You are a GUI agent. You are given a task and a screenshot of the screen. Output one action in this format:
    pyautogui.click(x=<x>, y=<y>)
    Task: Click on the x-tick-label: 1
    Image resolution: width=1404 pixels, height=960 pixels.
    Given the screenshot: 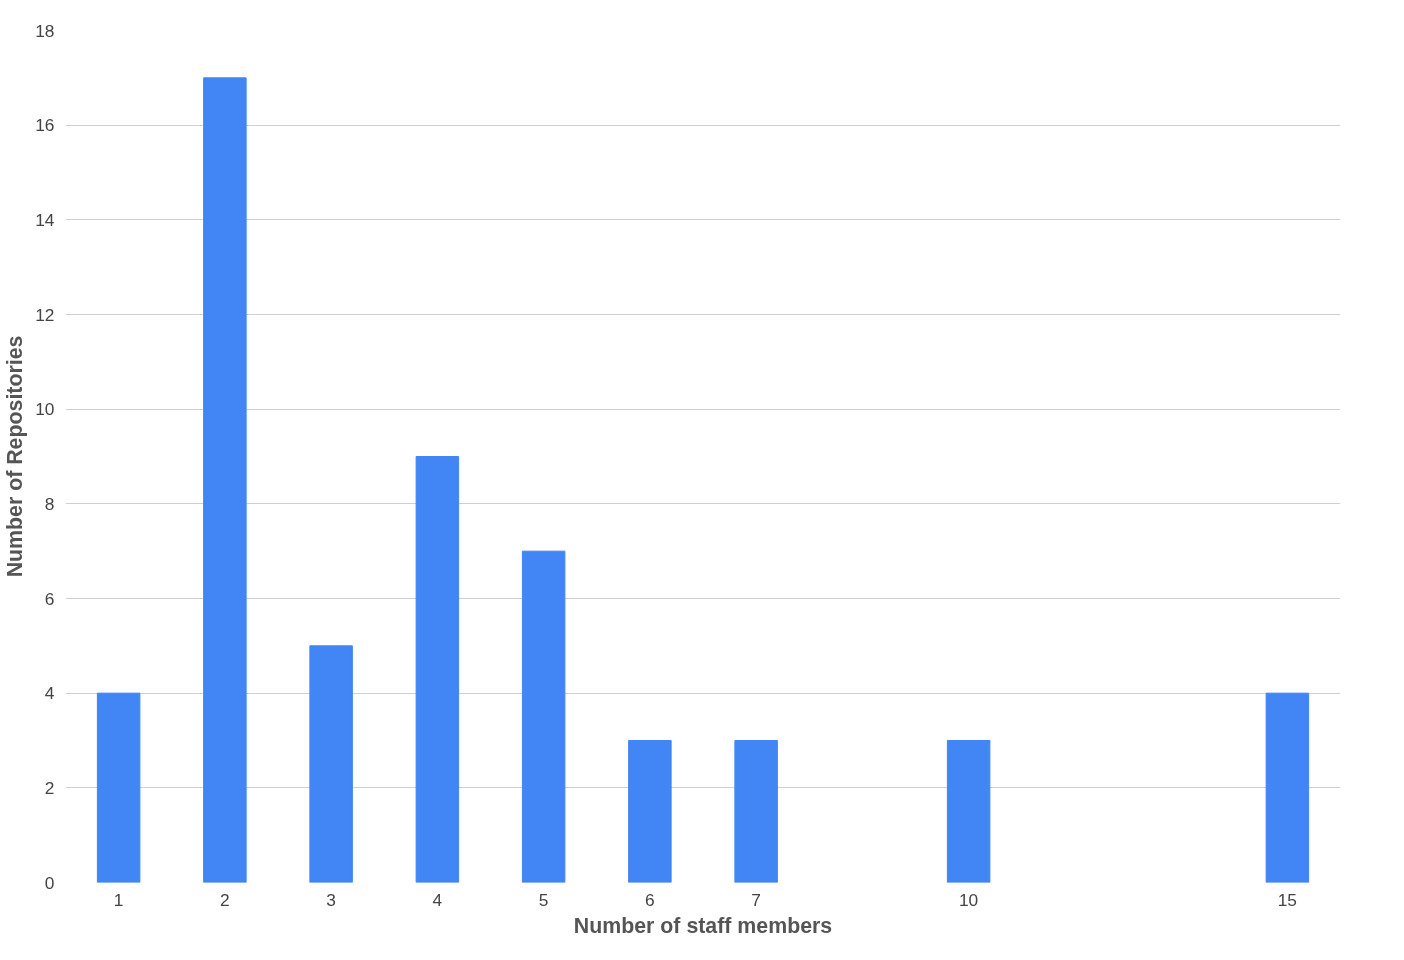 What is the action you would take?
    pyautogui.click(x=118, y=899)
    